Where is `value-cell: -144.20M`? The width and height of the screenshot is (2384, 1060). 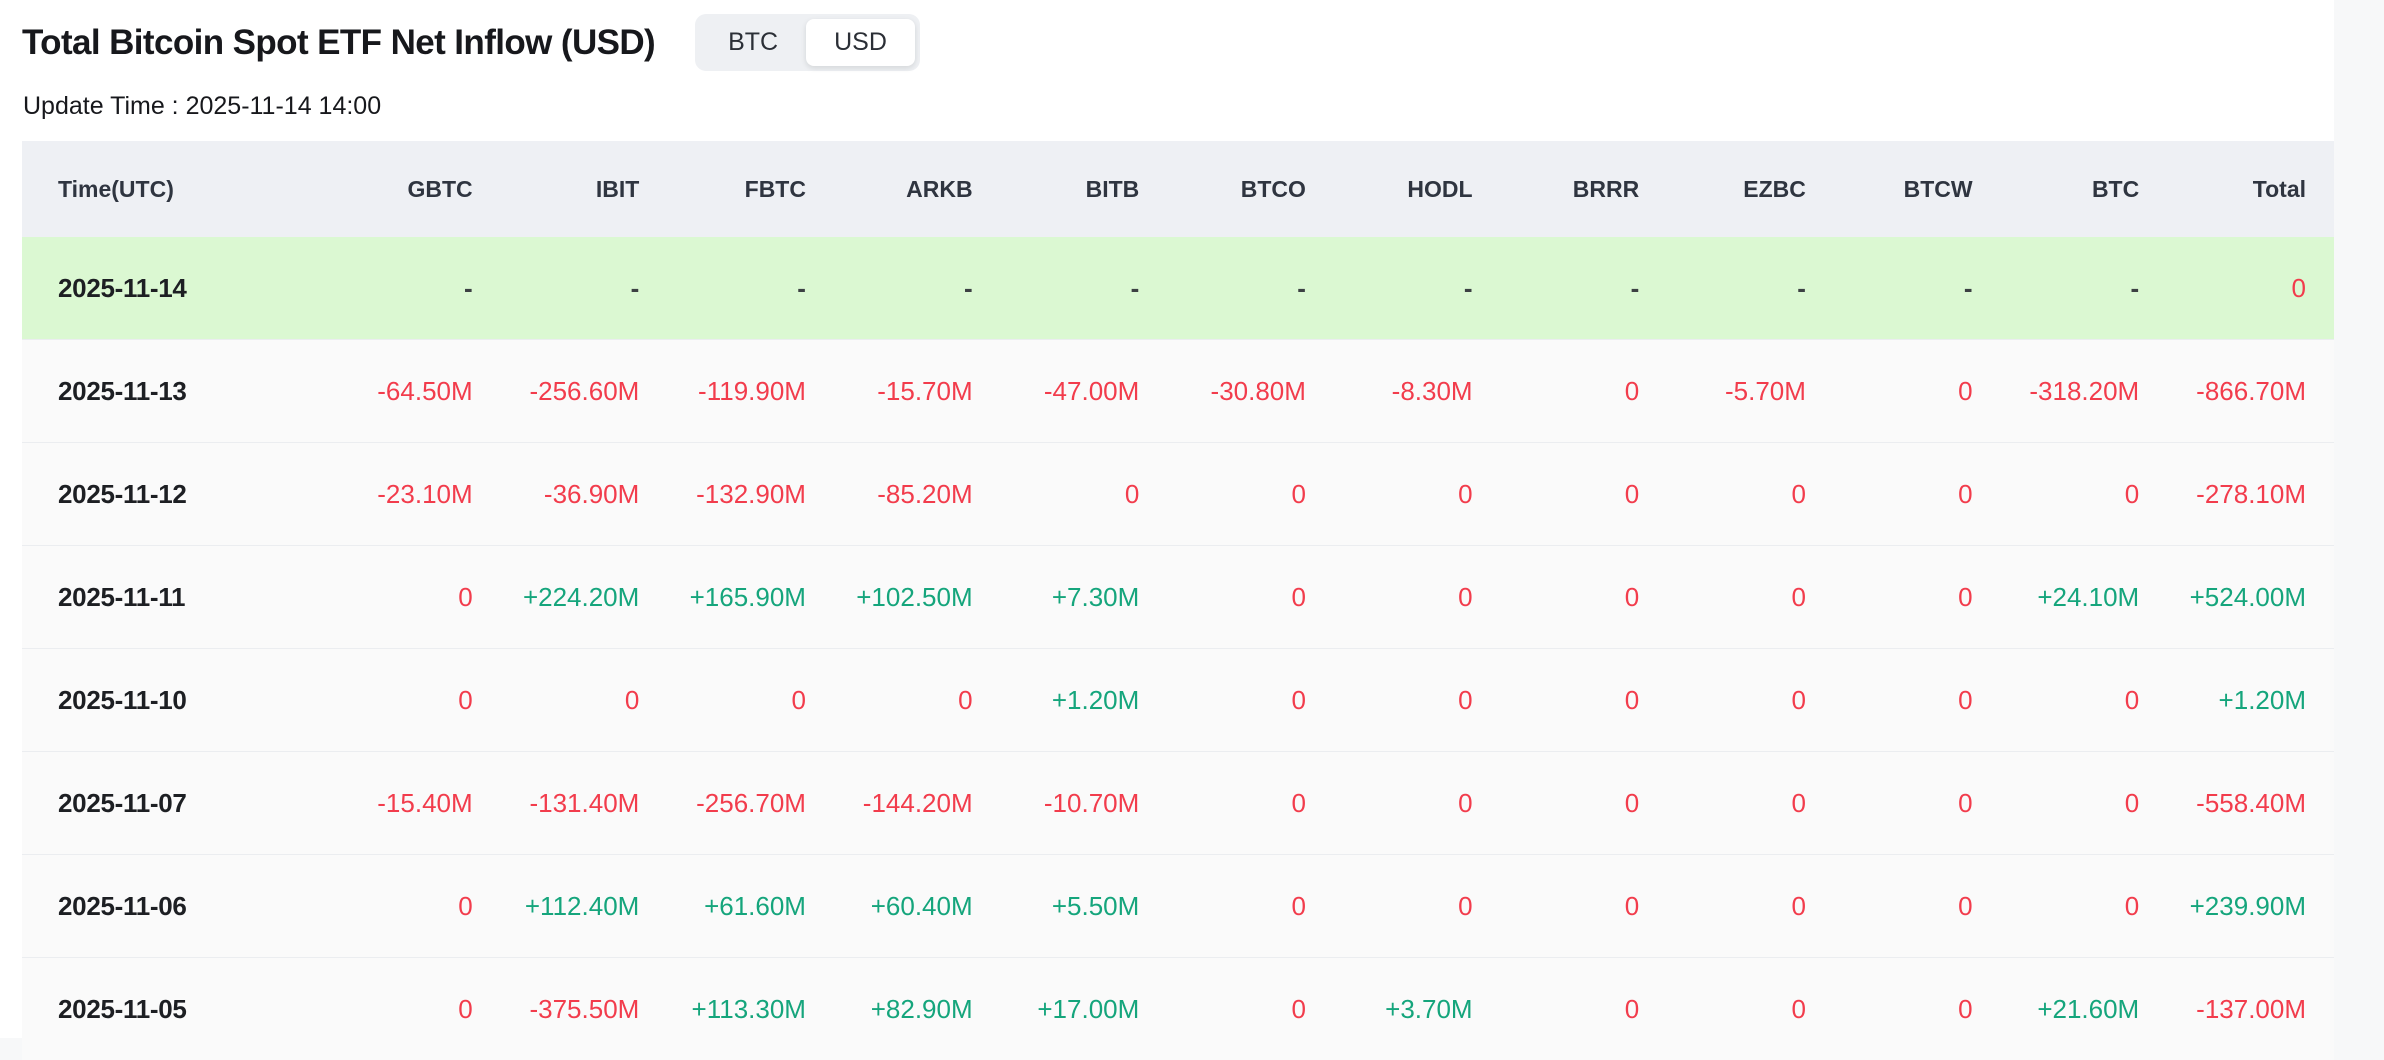
value-cell: -144.20M is located at coordinates (917, 803).